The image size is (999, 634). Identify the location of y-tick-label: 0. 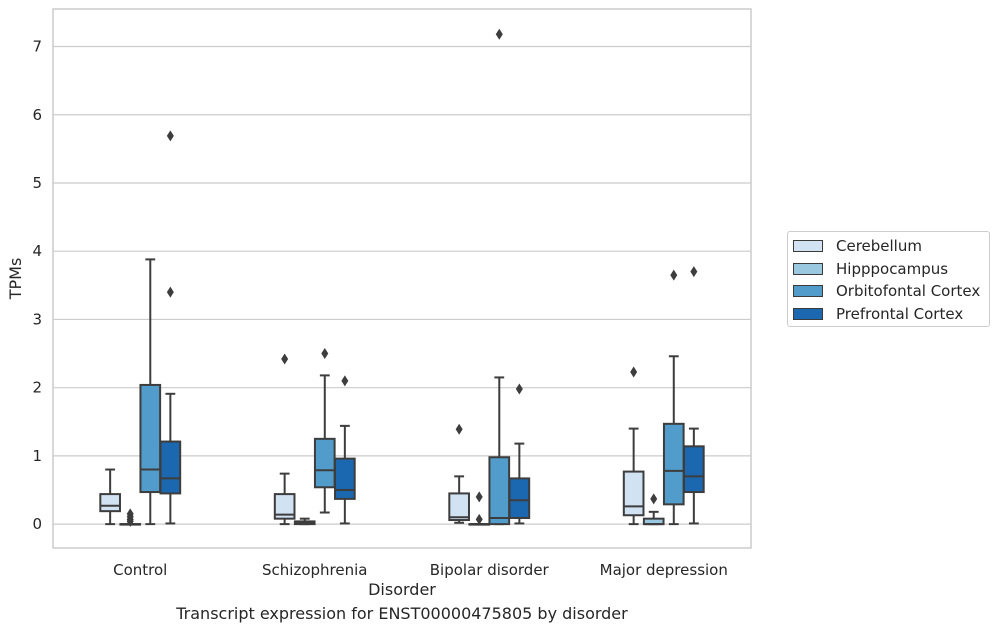
(37, 524).